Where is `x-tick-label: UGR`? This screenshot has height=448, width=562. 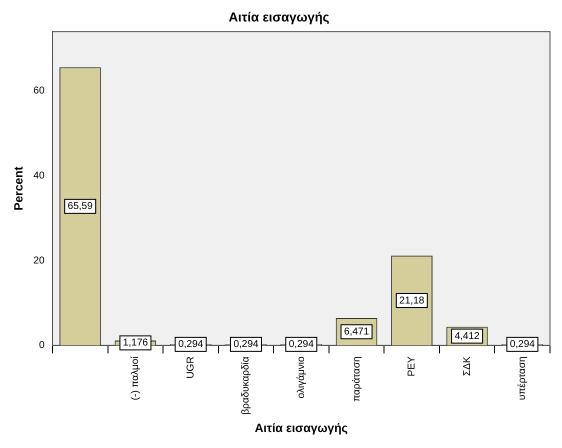 x-tick-label: UGR is located at coordinates (190, 367).